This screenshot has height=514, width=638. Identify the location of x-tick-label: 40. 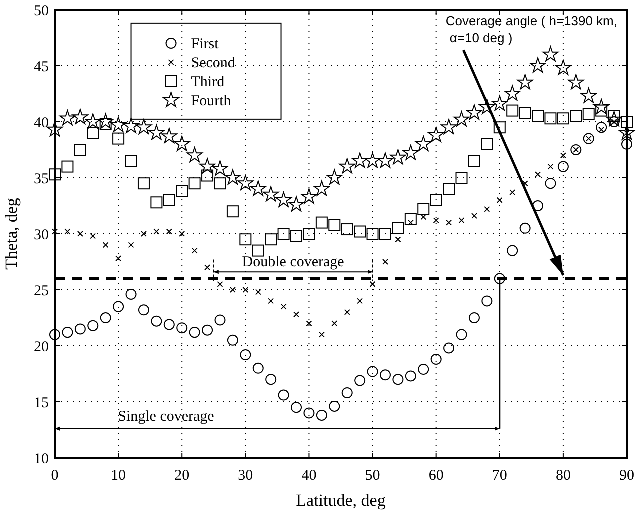
(309, 476).